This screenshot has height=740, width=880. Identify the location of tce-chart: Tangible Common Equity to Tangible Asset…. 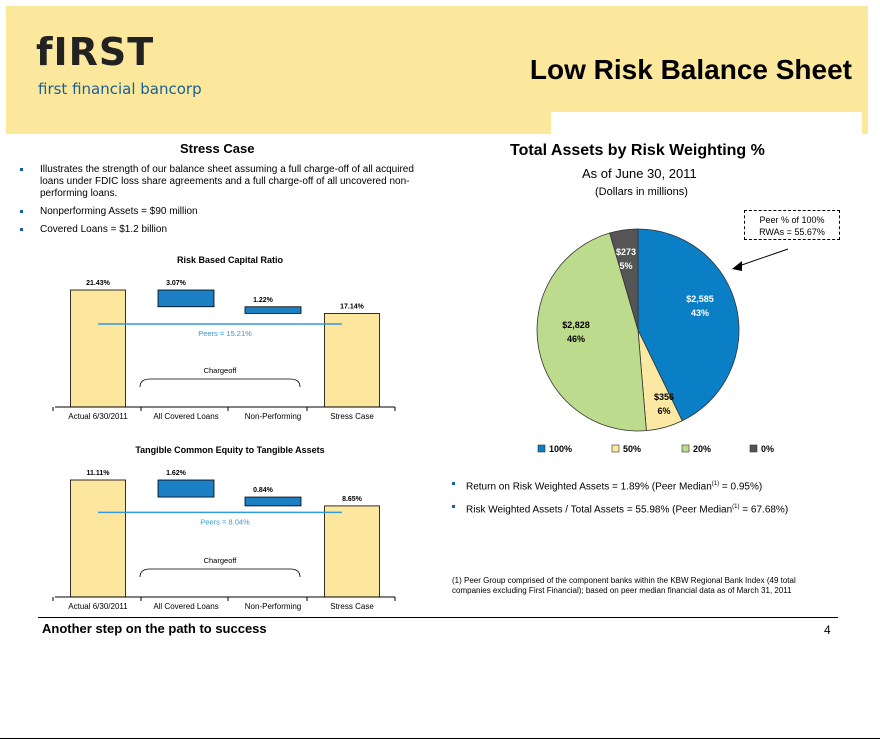
(224, 530).